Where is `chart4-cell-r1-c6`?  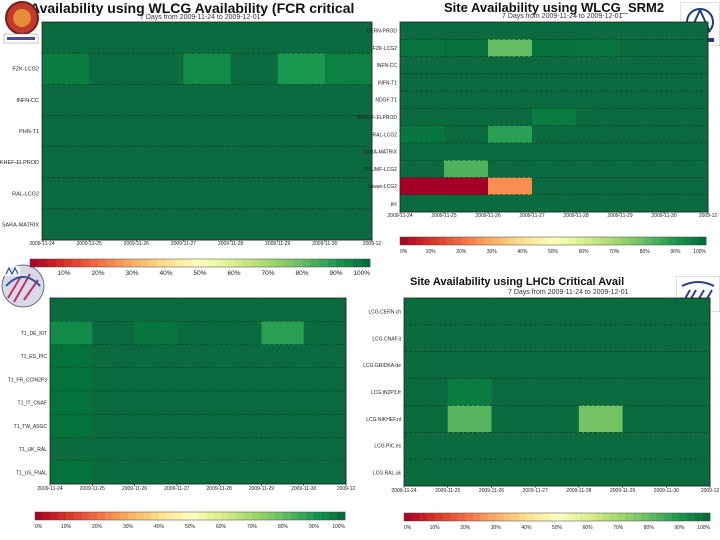 chart4-cell-r1-c6 is located at coordinates (688, 338).